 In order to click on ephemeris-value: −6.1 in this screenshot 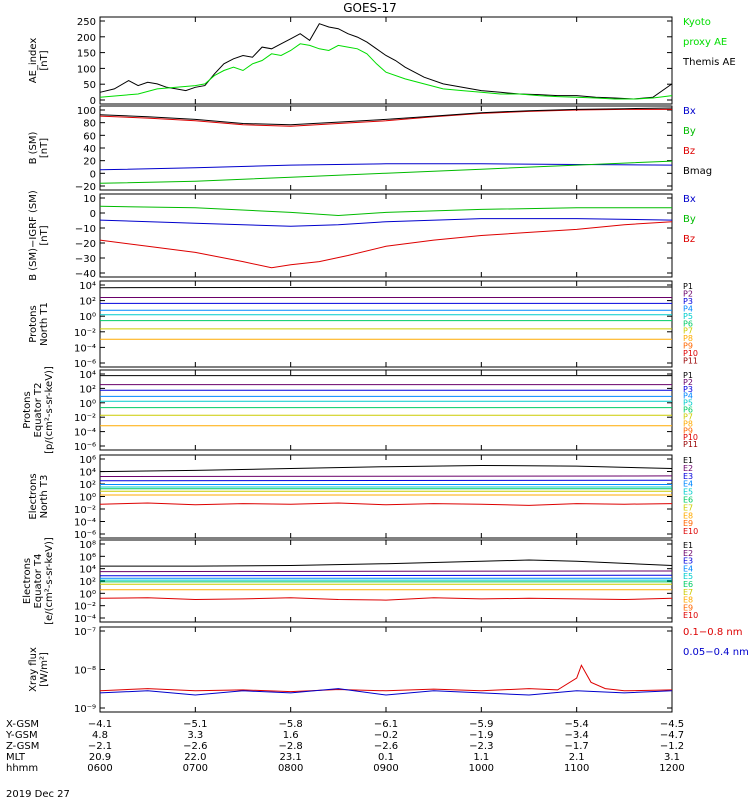, I will do `click(386, 724)`.